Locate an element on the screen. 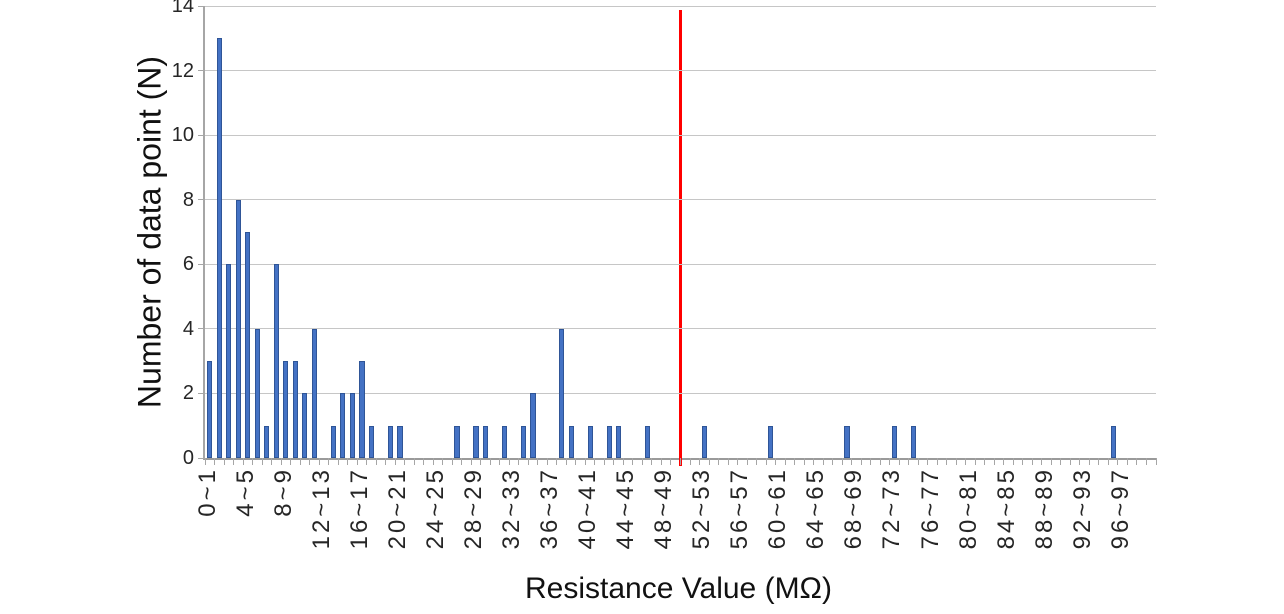  x-axis-label: 88~89 is located at coordinates (1044, 508).